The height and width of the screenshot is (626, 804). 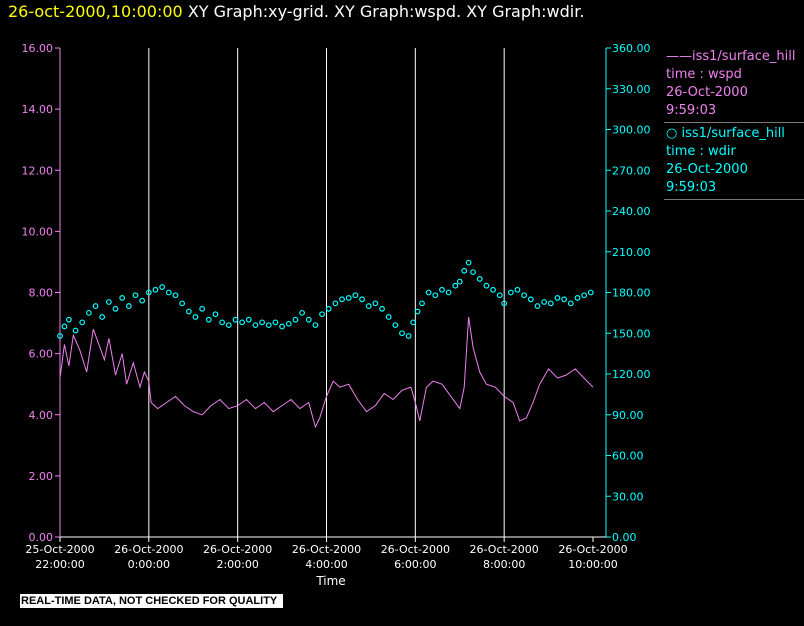 I want to click on right-axis-tick-label: 120.00, so click(x=631, y=374).